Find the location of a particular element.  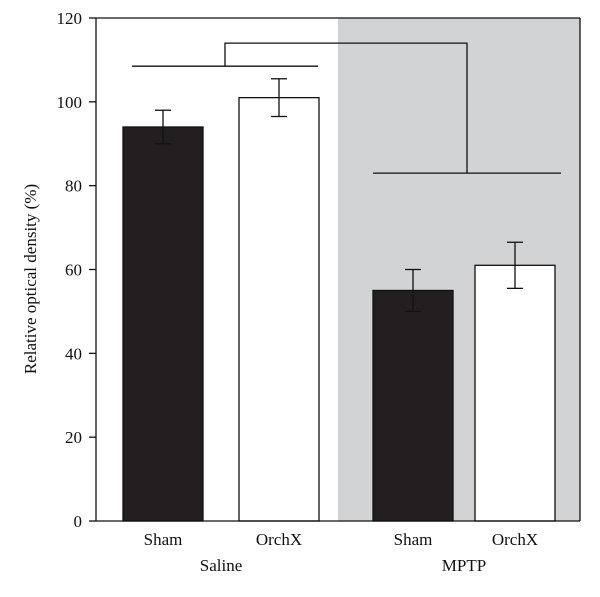

y-tick-label-100: 100 is located at coordinates (70, 102).